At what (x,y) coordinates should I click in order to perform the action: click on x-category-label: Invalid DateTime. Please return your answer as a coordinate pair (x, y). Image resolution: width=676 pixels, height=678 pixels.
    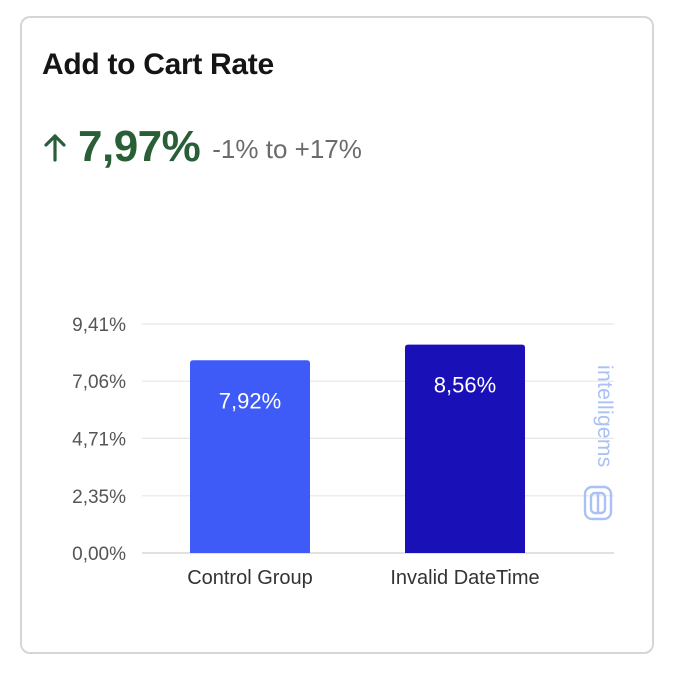
    Looking at the image, I should click on (464, 578).